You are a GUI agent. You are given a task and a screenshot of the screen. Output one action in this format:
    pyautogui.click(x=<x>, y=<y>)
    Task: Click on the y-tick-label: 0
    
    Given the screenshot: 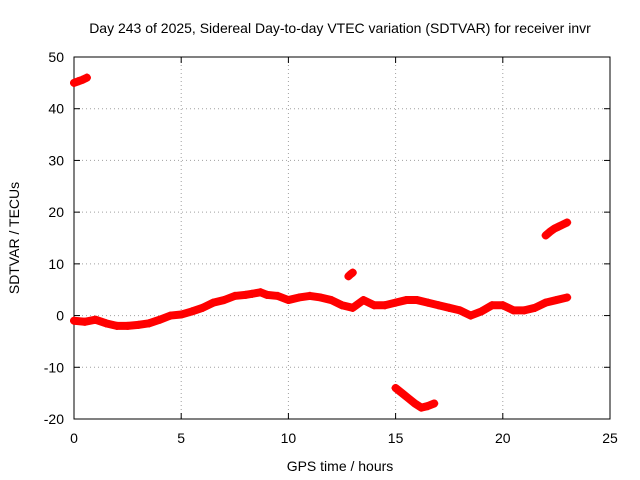 What is the action you would take?
    pyautogui.click(x=60, y=316)
    